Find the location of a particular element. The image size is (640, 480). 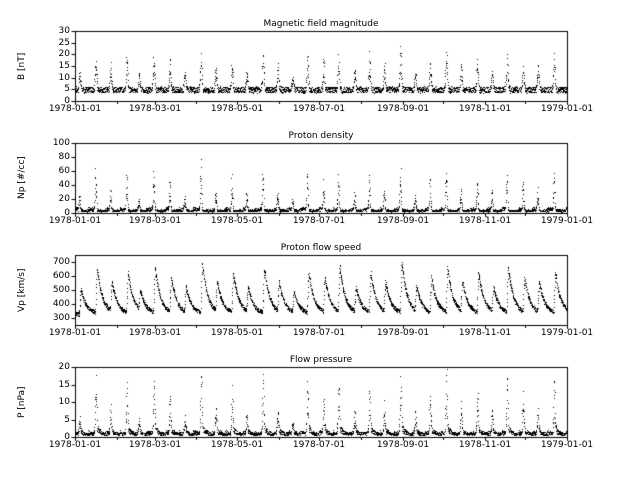

y-tick-label: 600 is located at coordinates (61, 276).